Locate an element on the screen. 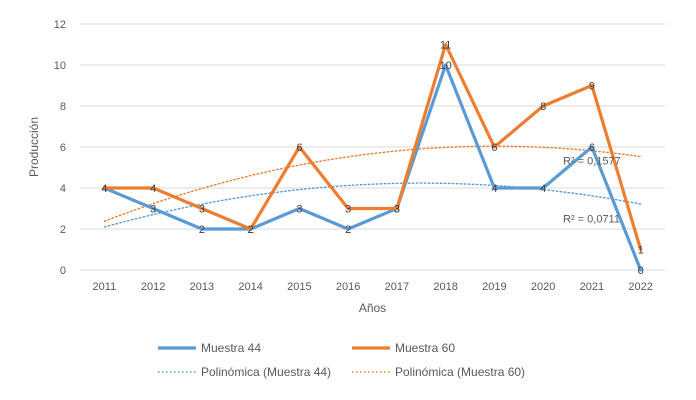  y-tick-label: 2 is located at coordinates (63, 230).